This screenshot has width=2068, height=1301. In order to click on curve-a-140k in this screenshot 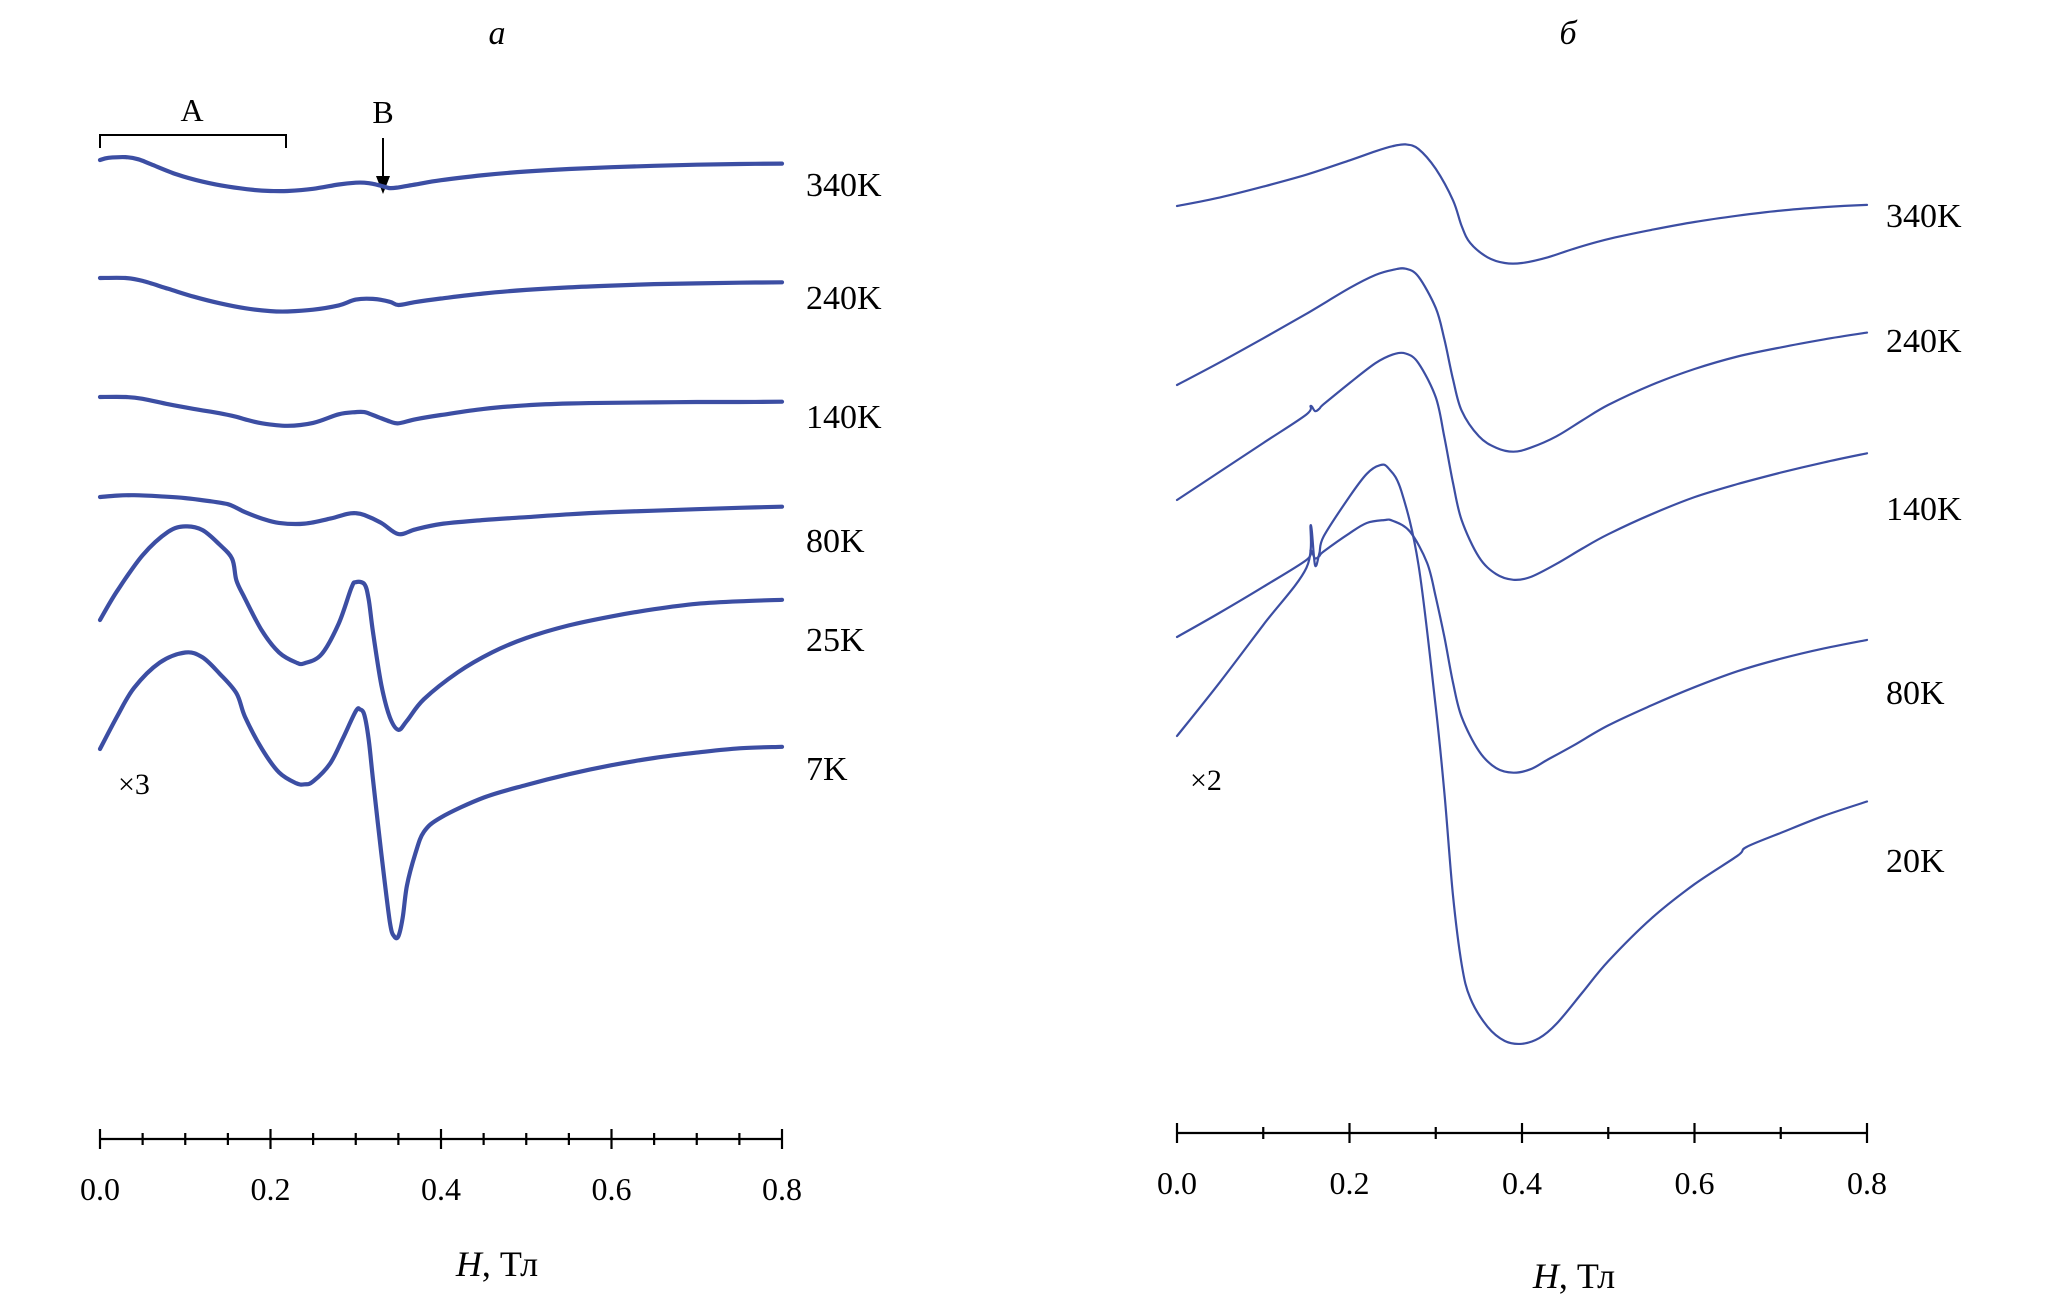, I will do `click(441, 411)`.